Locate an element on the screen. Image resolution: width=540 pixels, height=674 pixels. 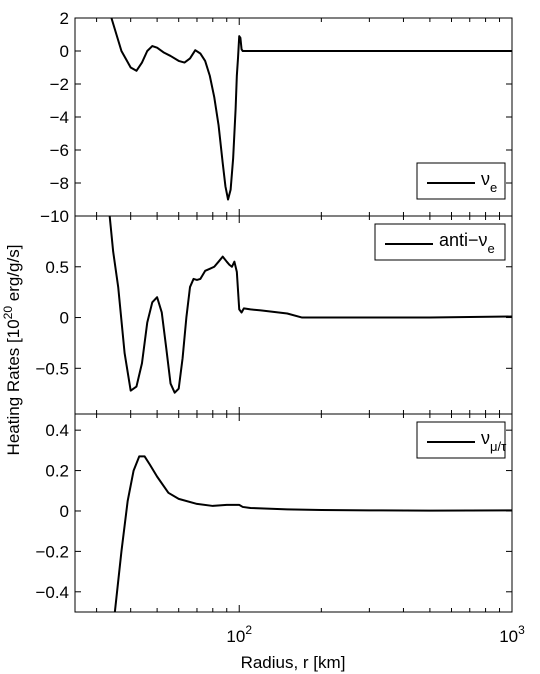
y-tick-label: −6 is located at coordinates (59, 150).